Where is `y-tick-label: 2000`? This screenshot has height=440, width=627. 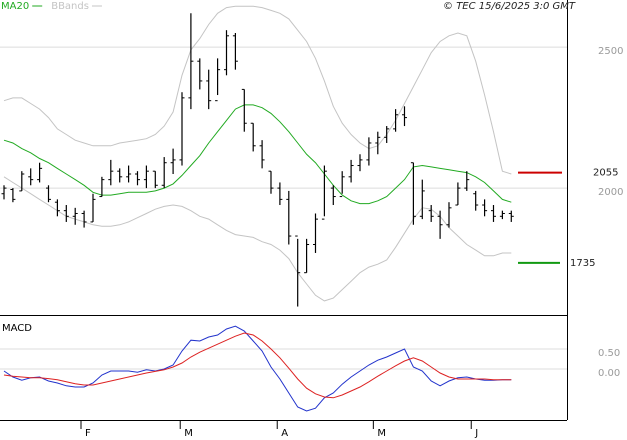
y-tick-label: 2000 is located at coordinates (610, 192).